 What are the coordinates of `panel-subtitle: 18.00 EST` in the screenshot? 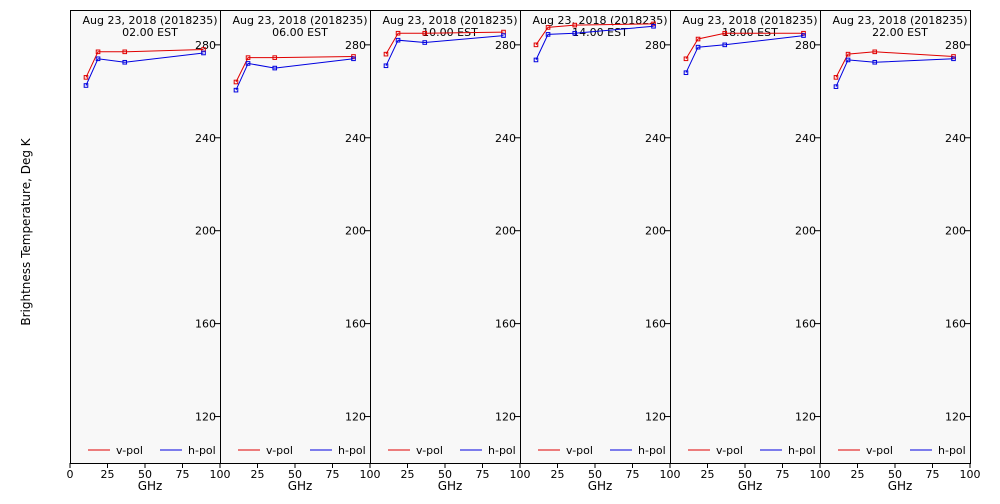 It's located at (750, 32).